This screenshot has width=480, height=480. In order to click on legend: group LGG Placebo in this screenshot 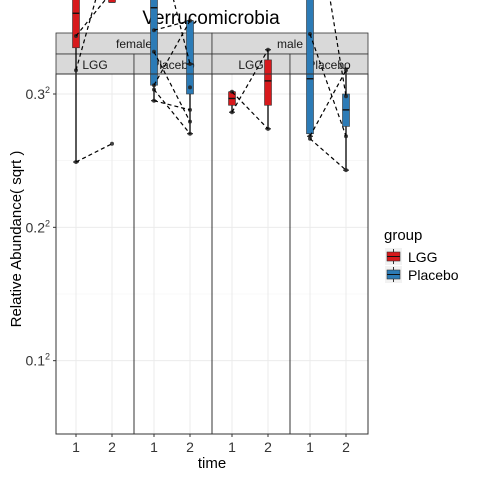, I will do `click(421, 255)`.